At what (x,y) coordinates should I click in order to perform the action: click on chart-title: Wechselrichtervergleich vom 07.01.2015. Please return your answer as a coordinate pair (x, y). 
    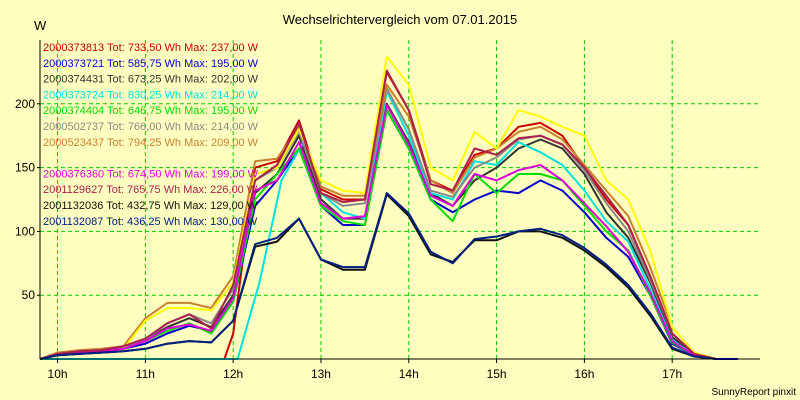
    Looking at the image, I should click on (400, 19).